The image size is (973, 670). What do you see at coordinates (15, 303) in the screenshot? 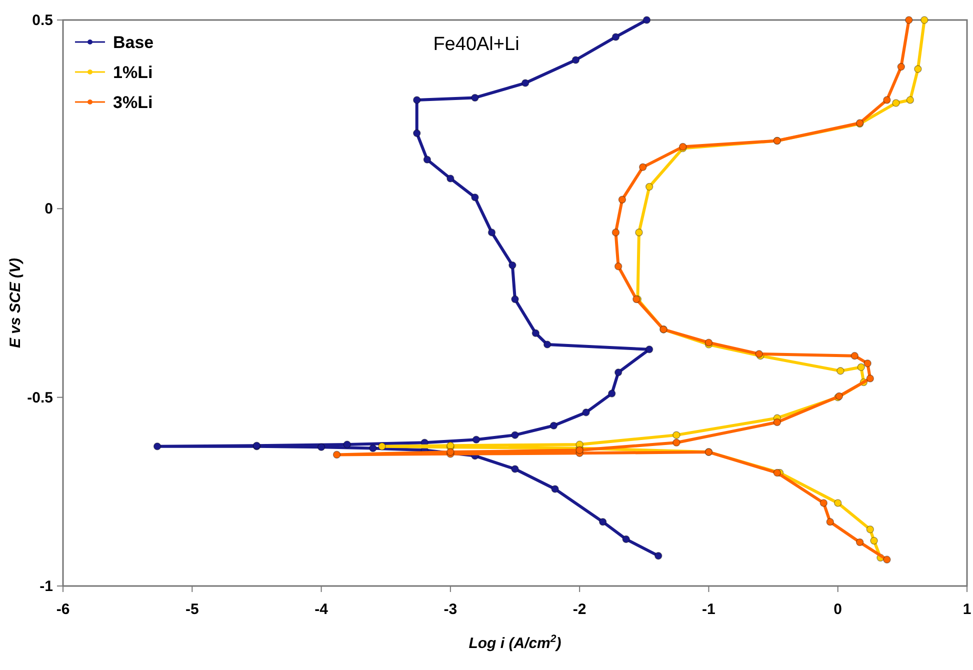
I see `y-axis-title: E vs SCE (V)` at bounding box center [15, 303].